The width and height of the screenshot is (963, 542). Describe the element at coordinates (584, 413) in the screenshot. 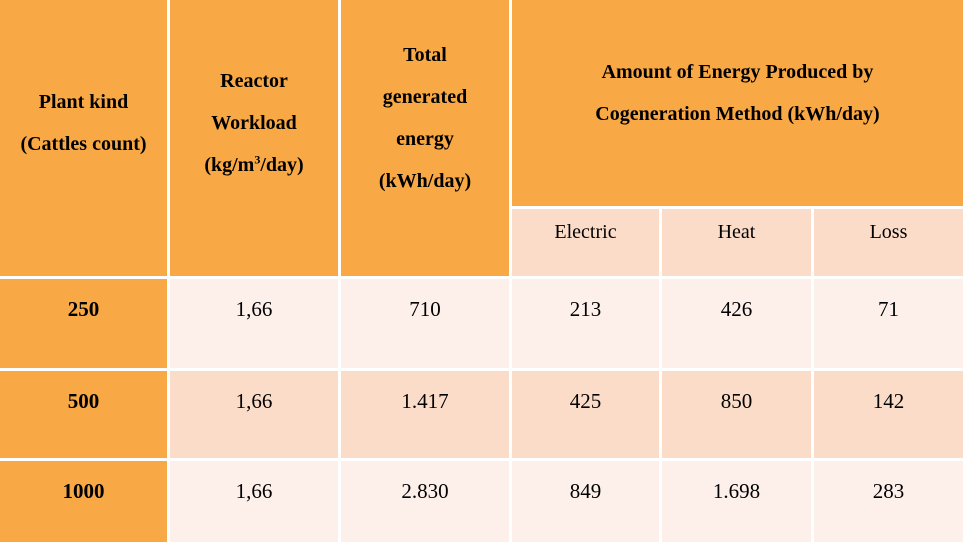

I see `cell-electric: 425` at that location.